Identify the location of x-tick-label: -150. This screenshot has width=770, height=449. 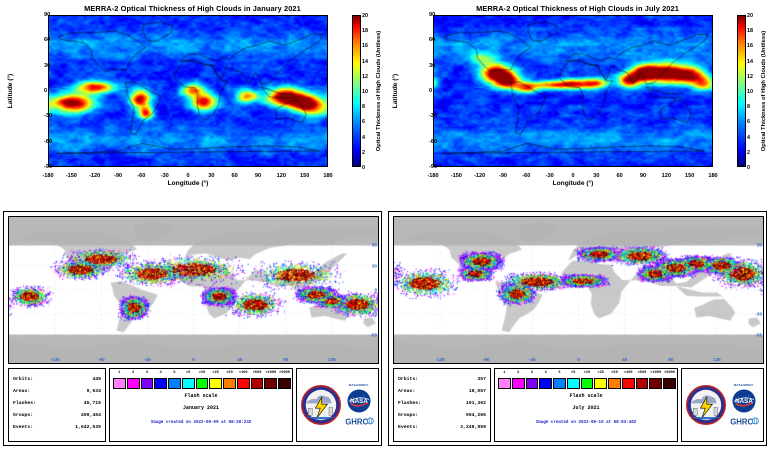
(456, 176).